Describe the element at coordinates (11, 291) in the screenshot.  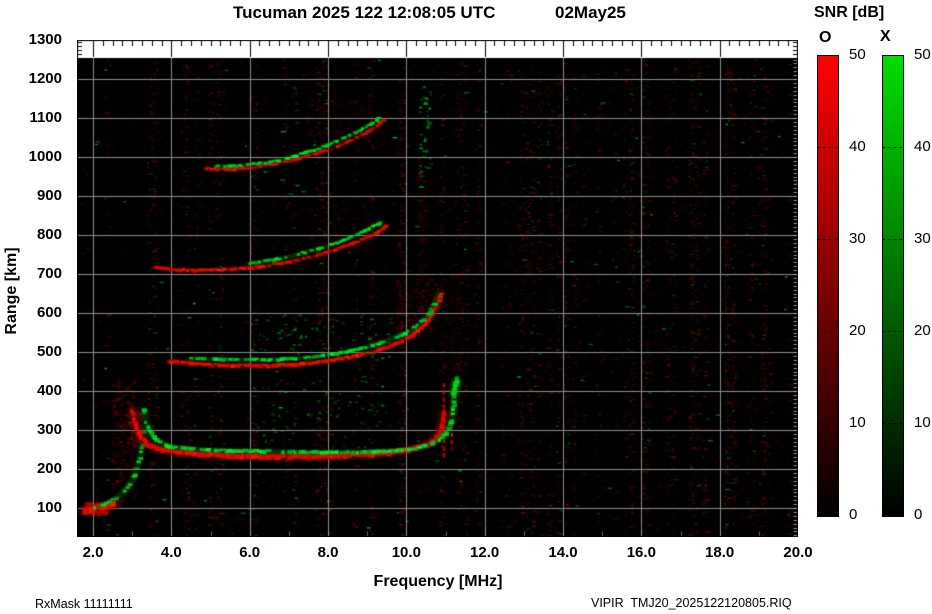
I see `y-axis-title: Range [km]` at that location.